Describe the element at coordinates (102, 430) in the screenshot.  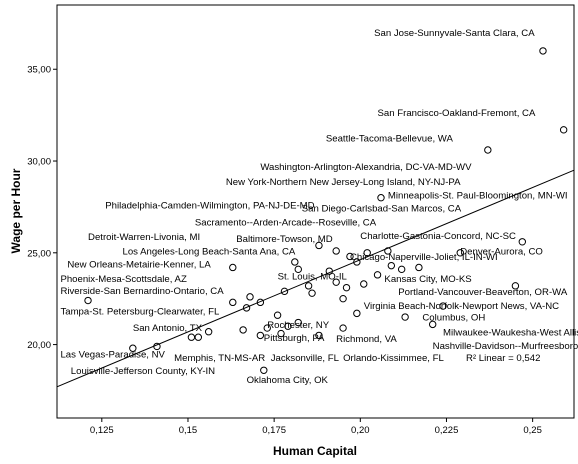
I see `x-tick-label: 0,125` at that location.